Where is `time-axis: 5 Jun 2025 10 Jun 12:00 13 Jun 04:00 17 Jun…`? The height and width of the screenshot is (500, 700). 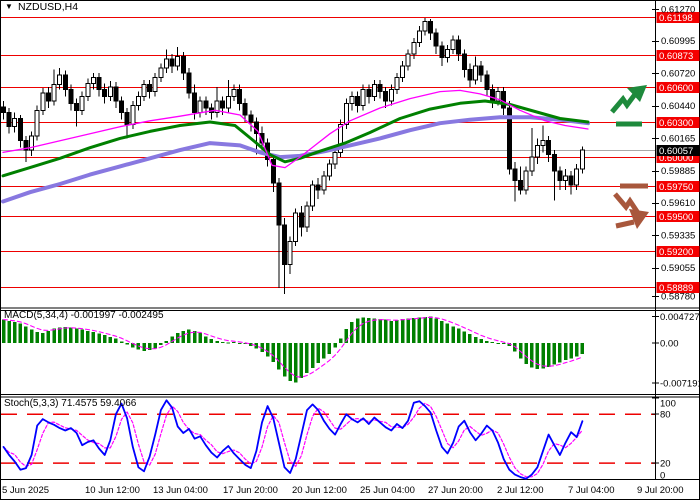
time-axis: 5 Jun 2025 10 Jun 12:00 13 Jun 04:00 17 Jun… is located at coordinates (342, 490).